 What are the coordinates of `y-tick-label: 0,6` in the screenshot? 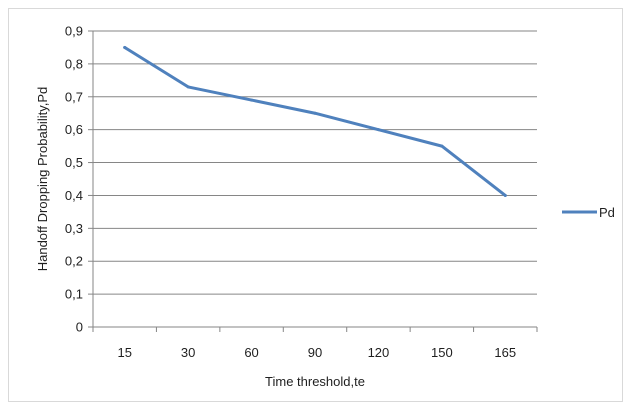 It's located at (74, 129).